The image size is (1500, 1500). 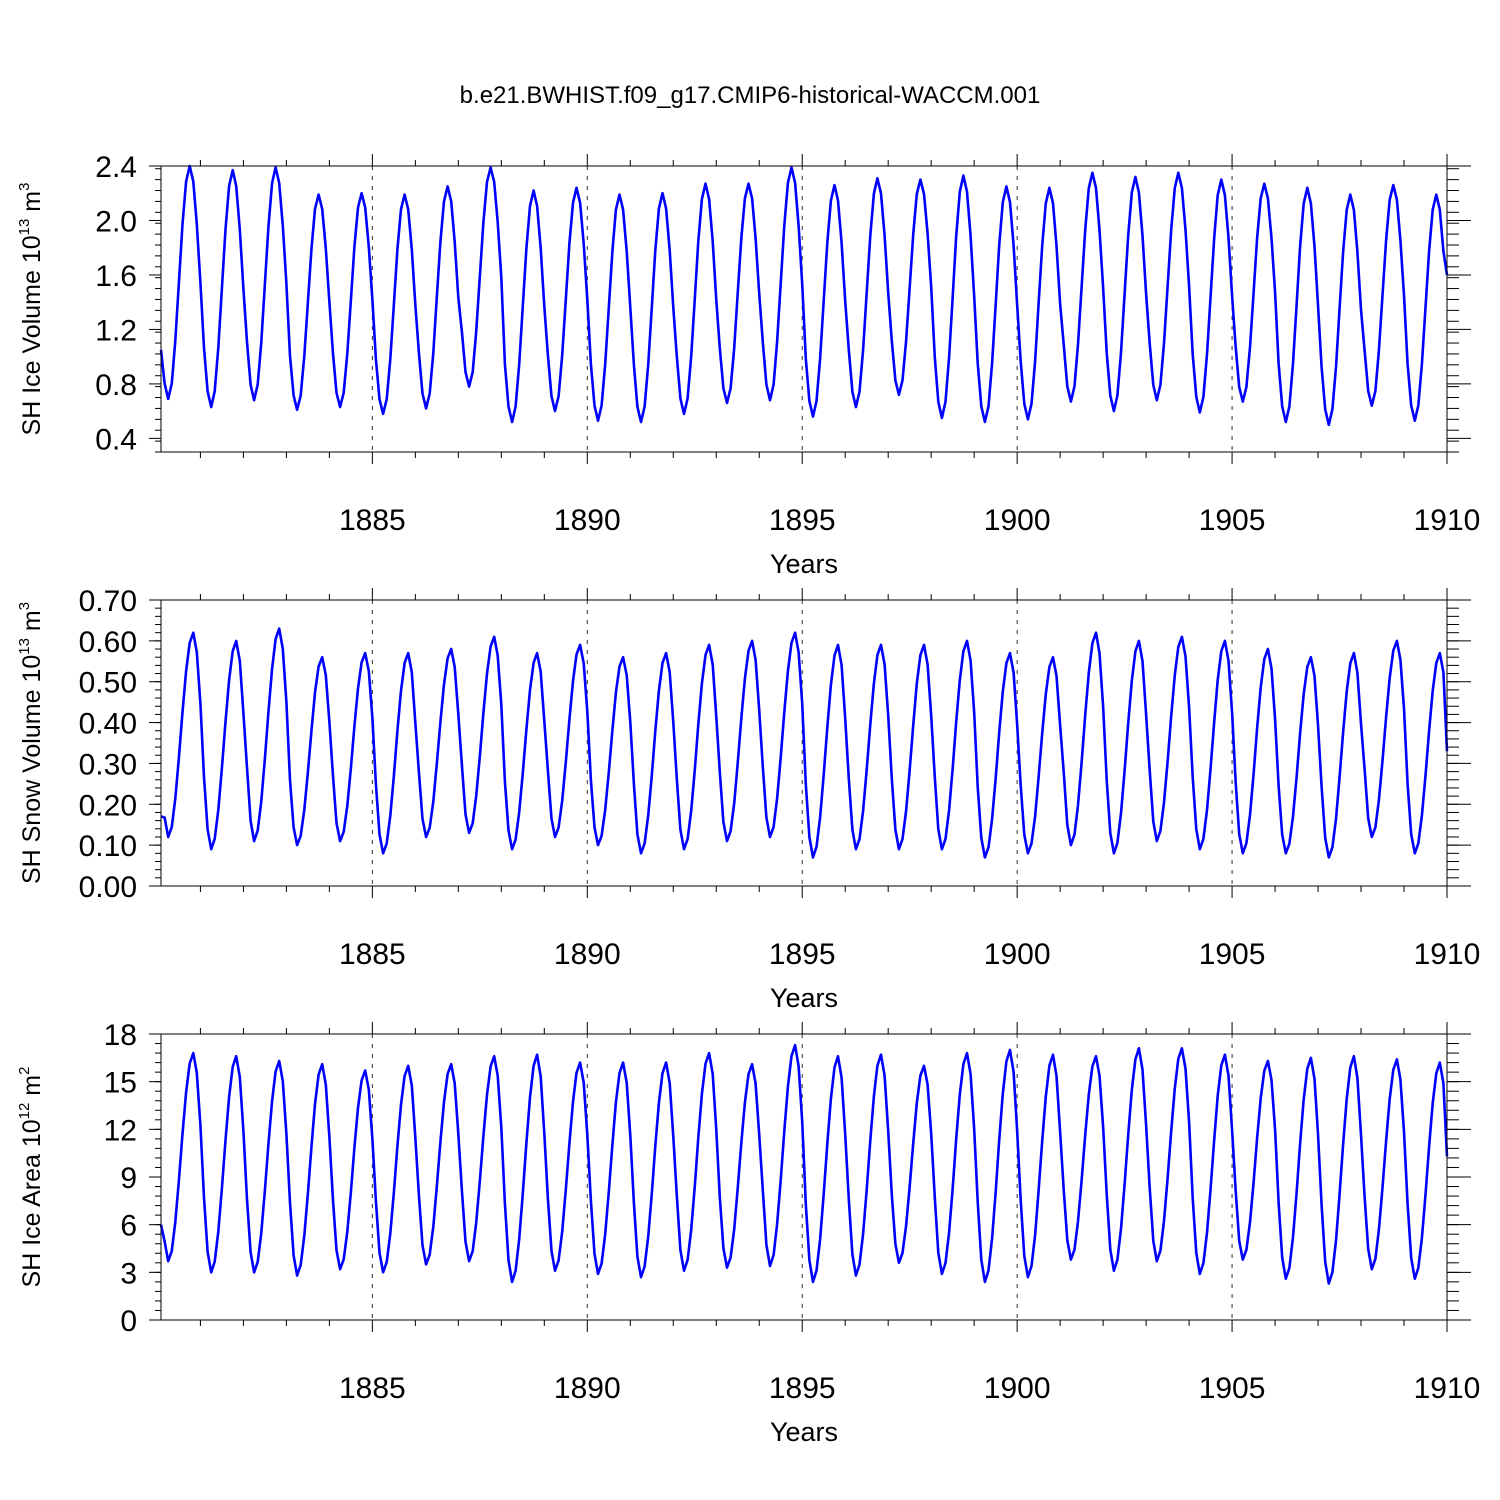 I want to click on y-tick-label-4: 2.0, so click(x=116, y=221).